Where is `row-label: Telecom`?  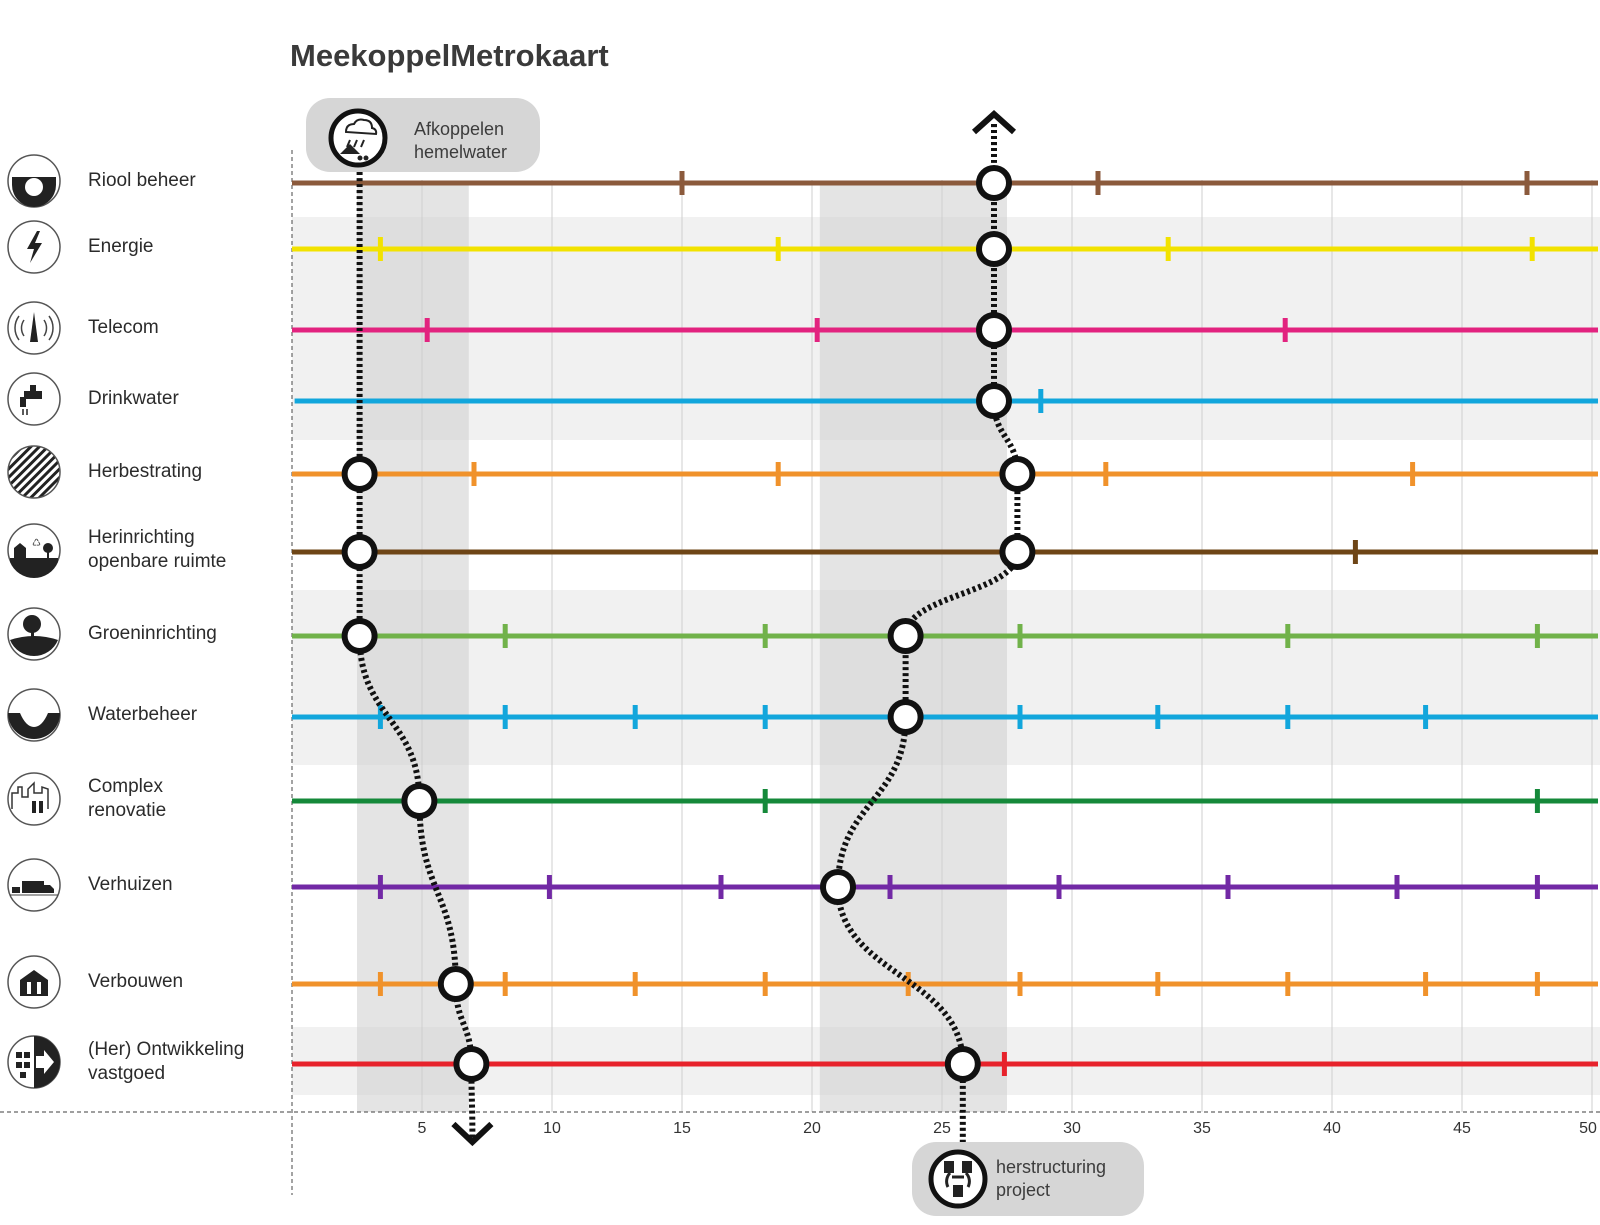 row-label: Telecom is located at coordinates (123, 327).